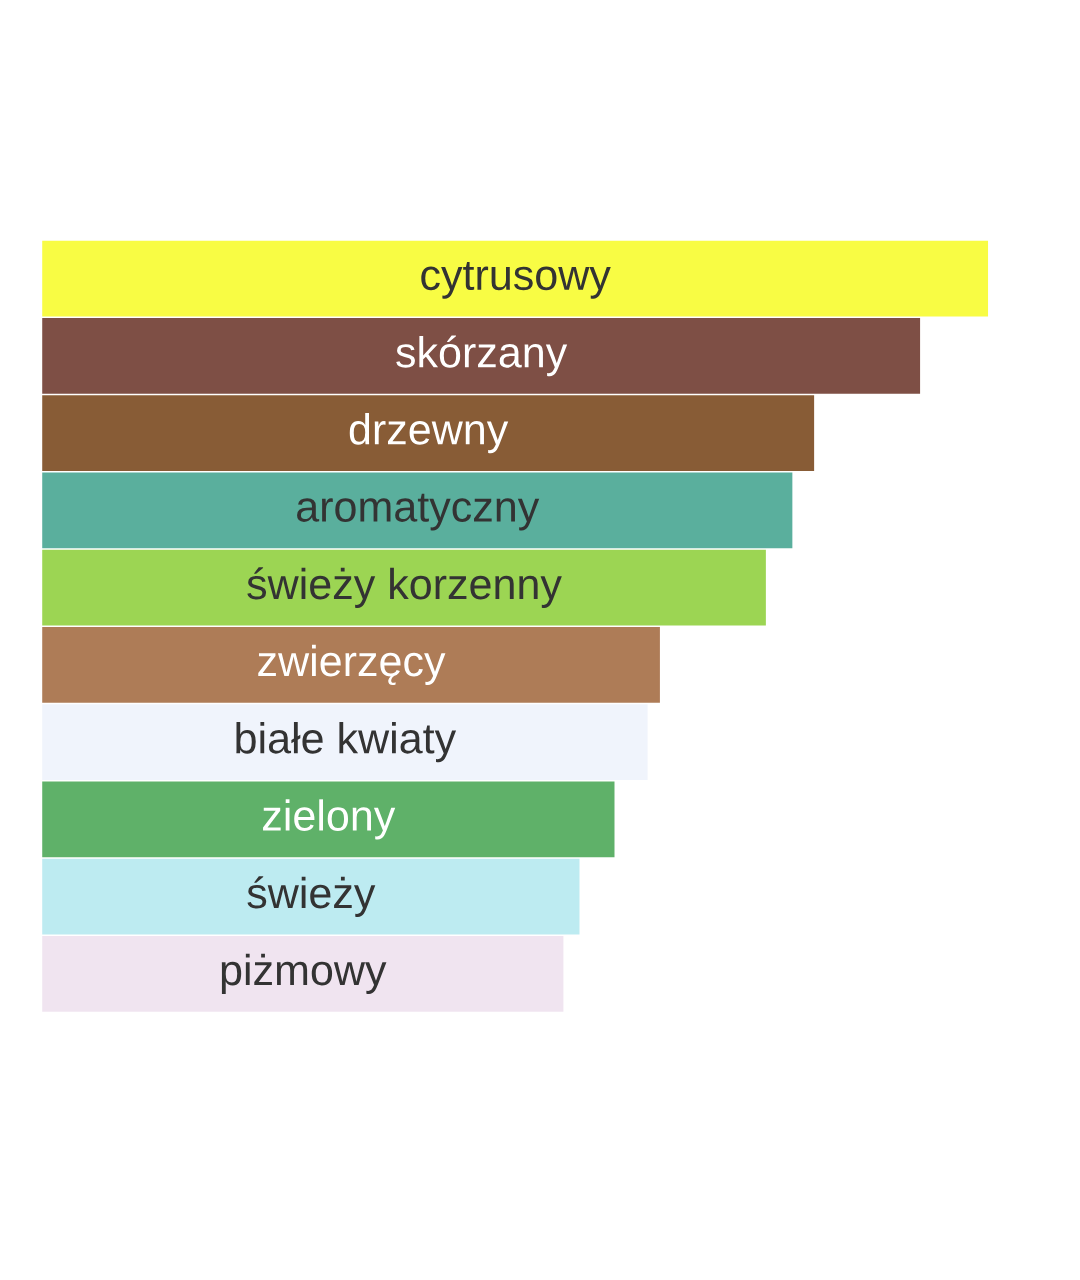  I want to click on y-tick-label: zielony, so click(329, 819).